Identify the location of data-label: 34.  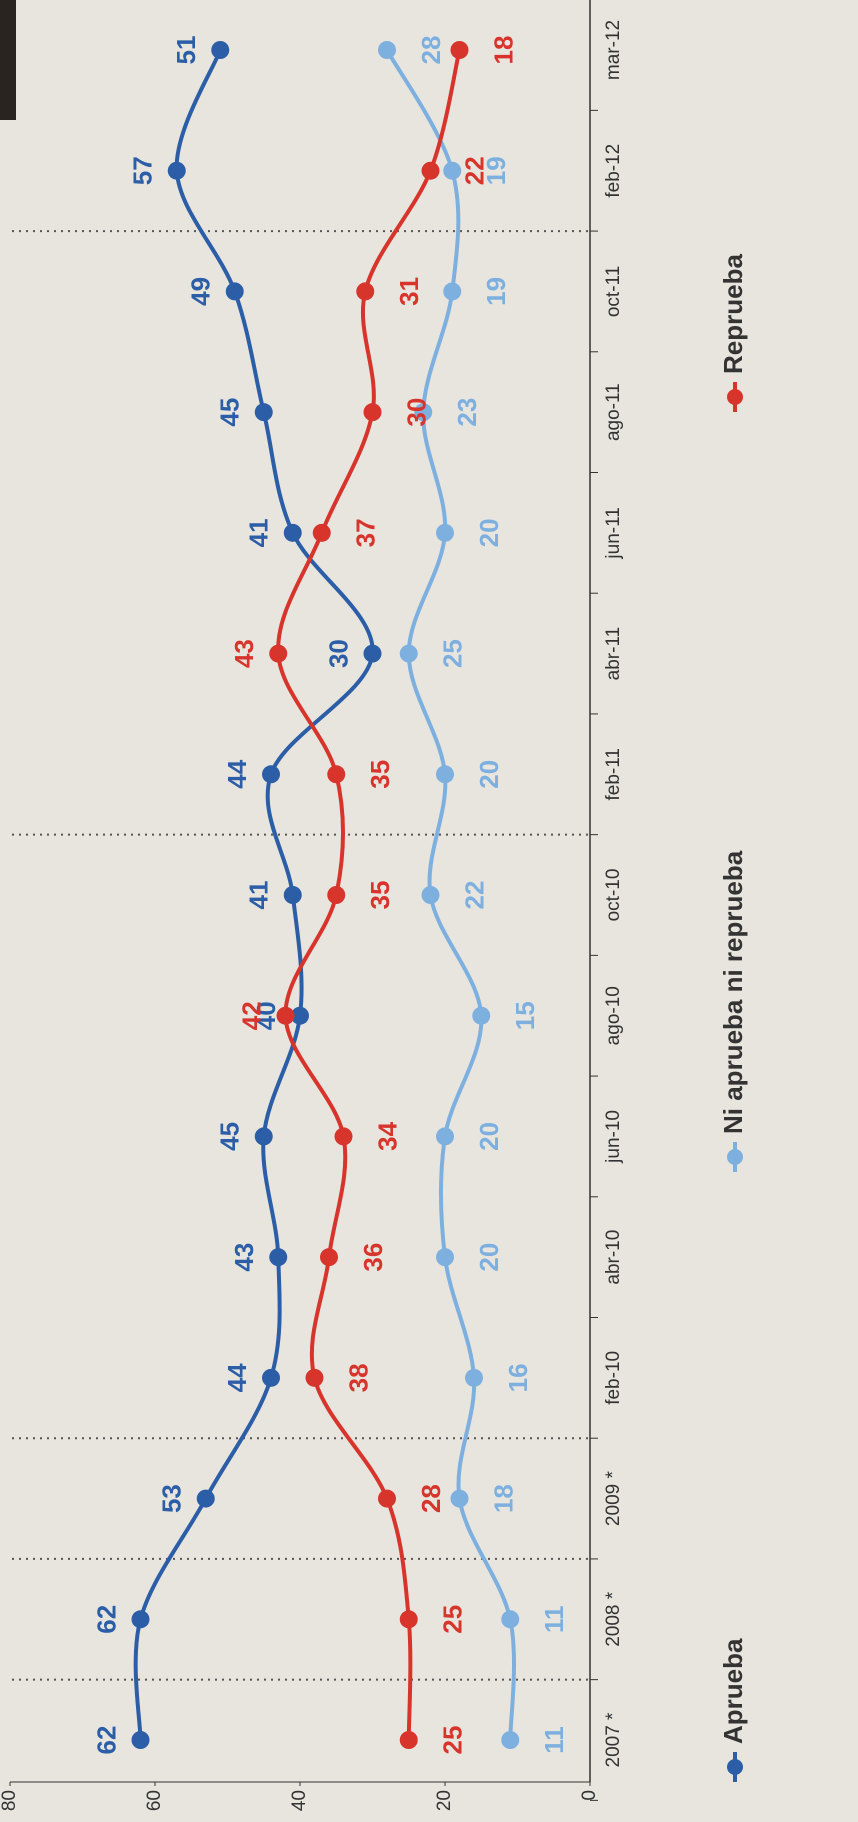
(387, 1135).